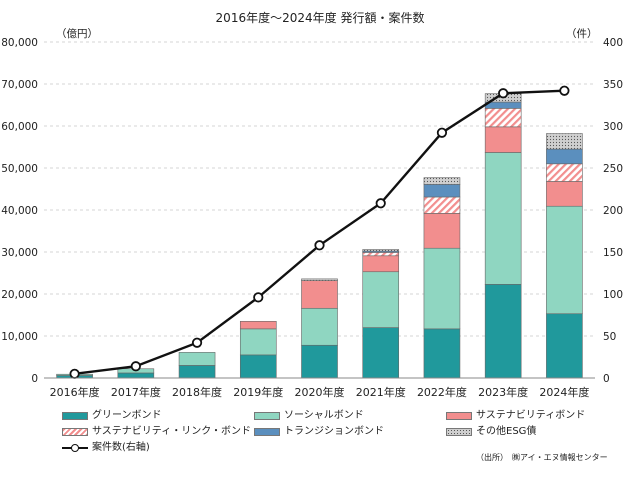  Describe the element at coordinates (121, 447) in the screenshot. I see `legend-label: 案件数(右軸)` at that location.